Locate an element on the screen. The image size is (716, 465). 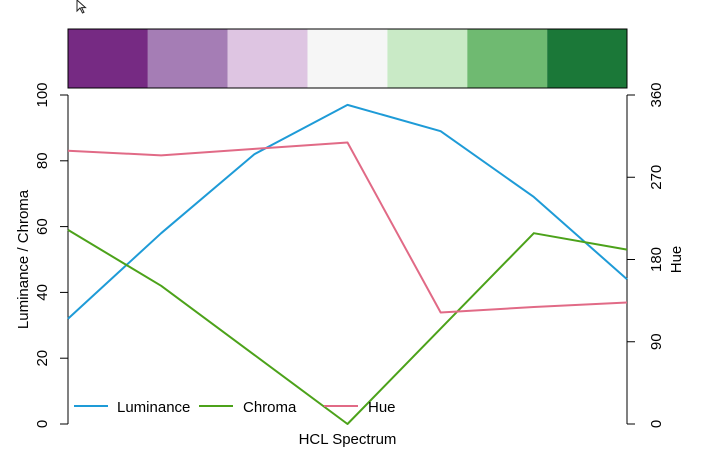
mouse-pointer-icon is located at coordinates (81, 7).